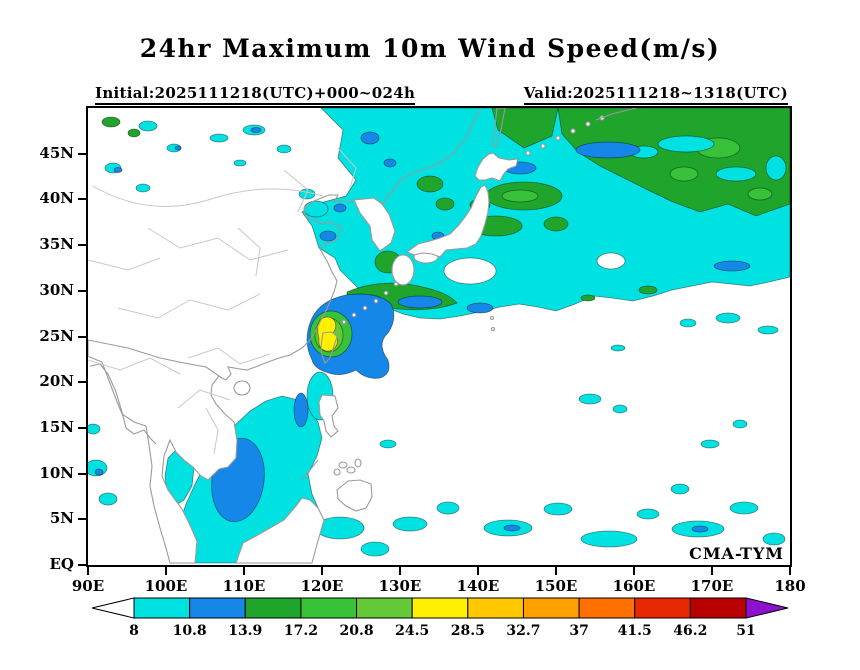 Image resolution: width=860 pixels, height=670 pixels. I want to click on colorbar-tick-label: 17.2, so click(301, 631).